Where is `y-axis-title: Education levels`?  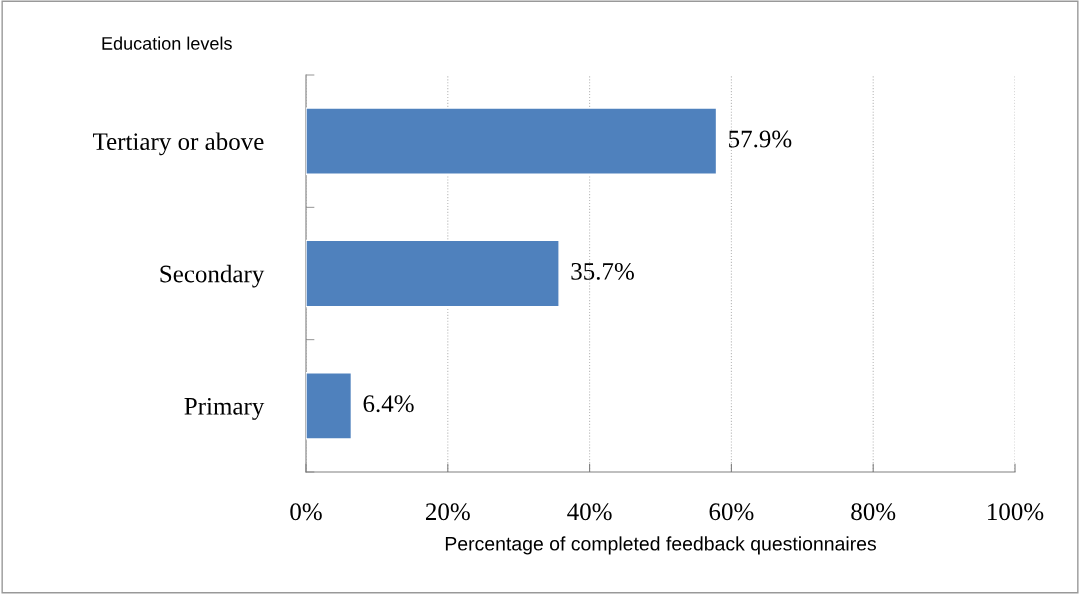
y-axis-title: Education levels is located at coordinates (167, 43).